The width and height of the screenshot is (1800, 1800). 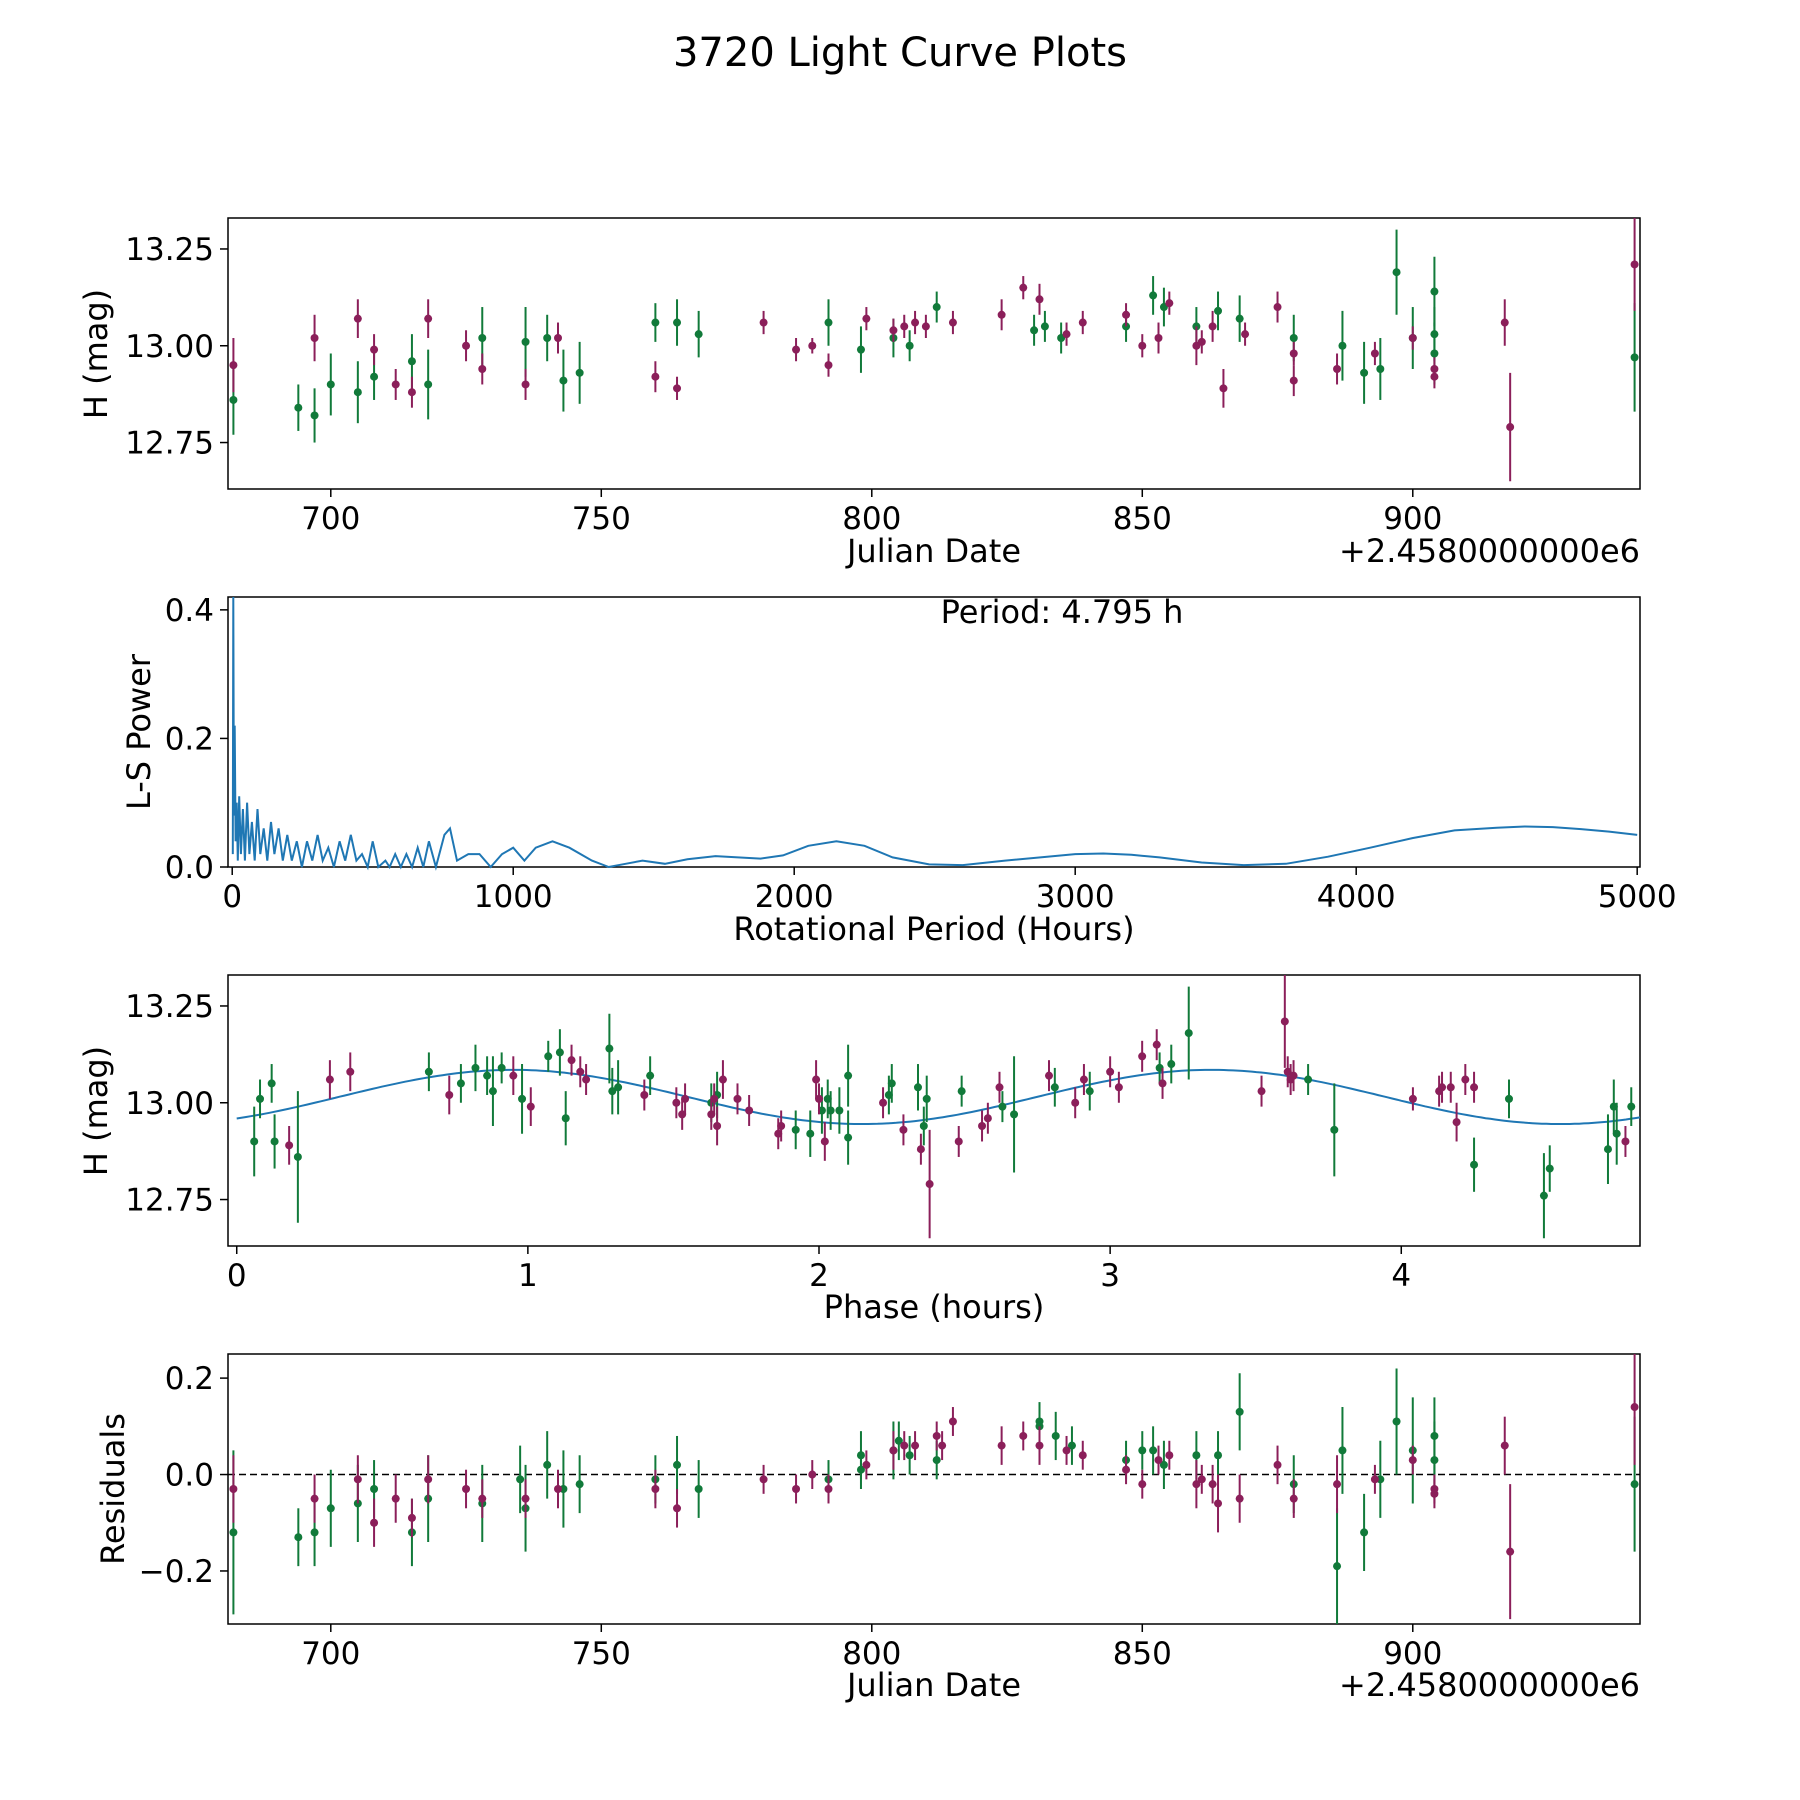 What do you see at coordinates (330, 1654) in the screenshot?
I see `residuals-x-tick-label: 700` at bounding box center [330, 1654].